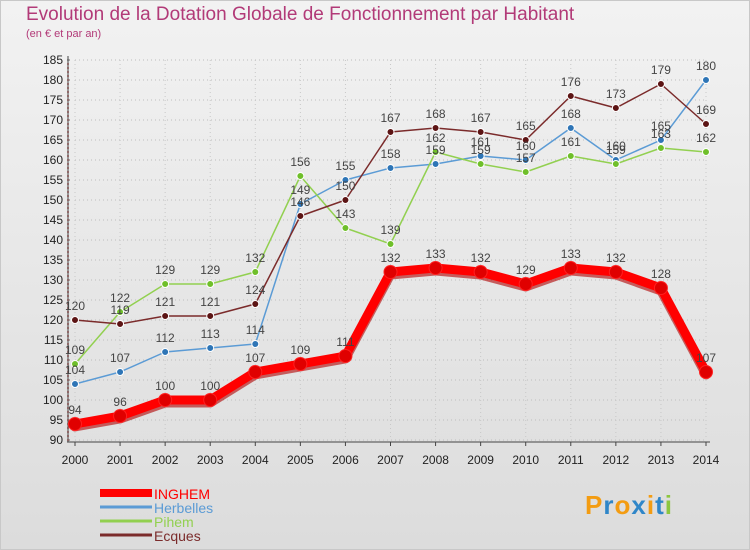  I want to click on data-label: 114, so click(255, 330).